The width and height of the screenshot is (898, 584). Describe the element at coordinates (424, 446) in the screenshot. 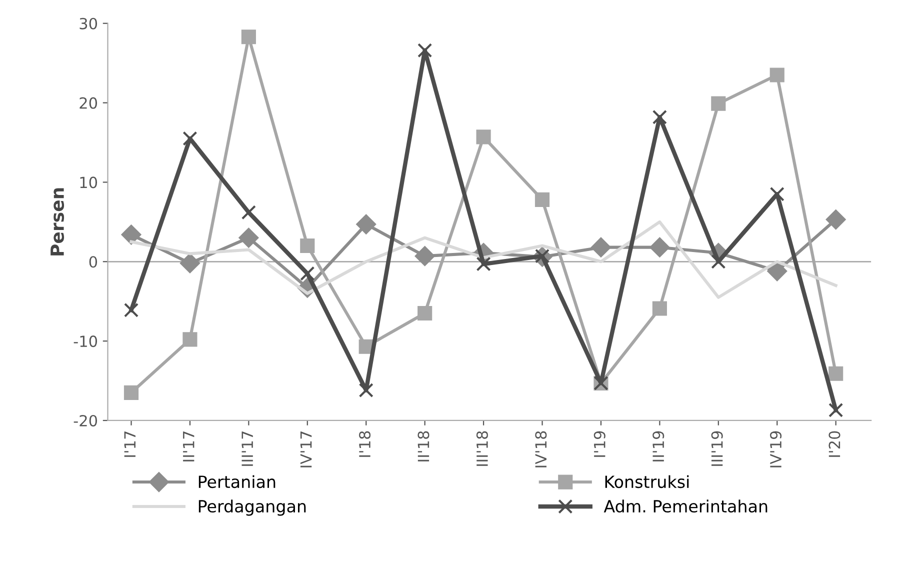

I see `x-tick-label: II'18` at that location.